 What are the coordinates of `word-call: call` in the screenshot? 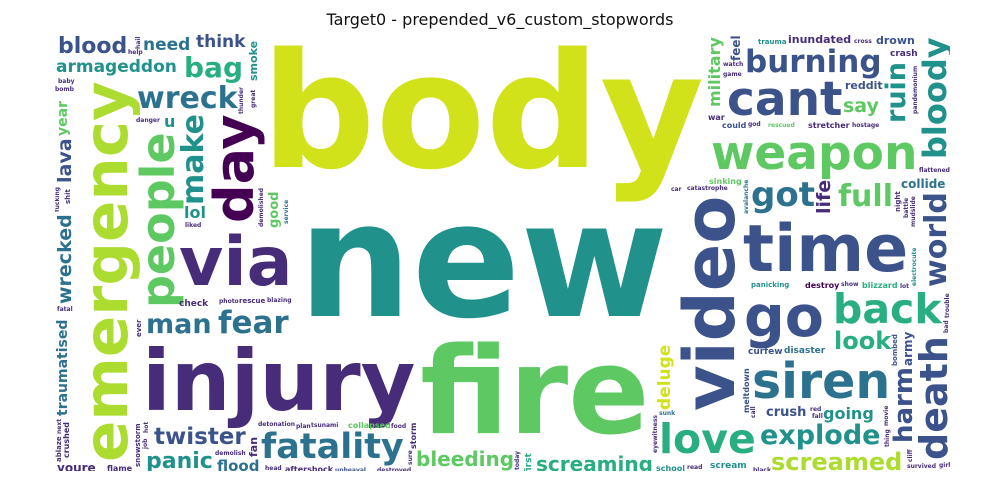 It's located at (753, 412).